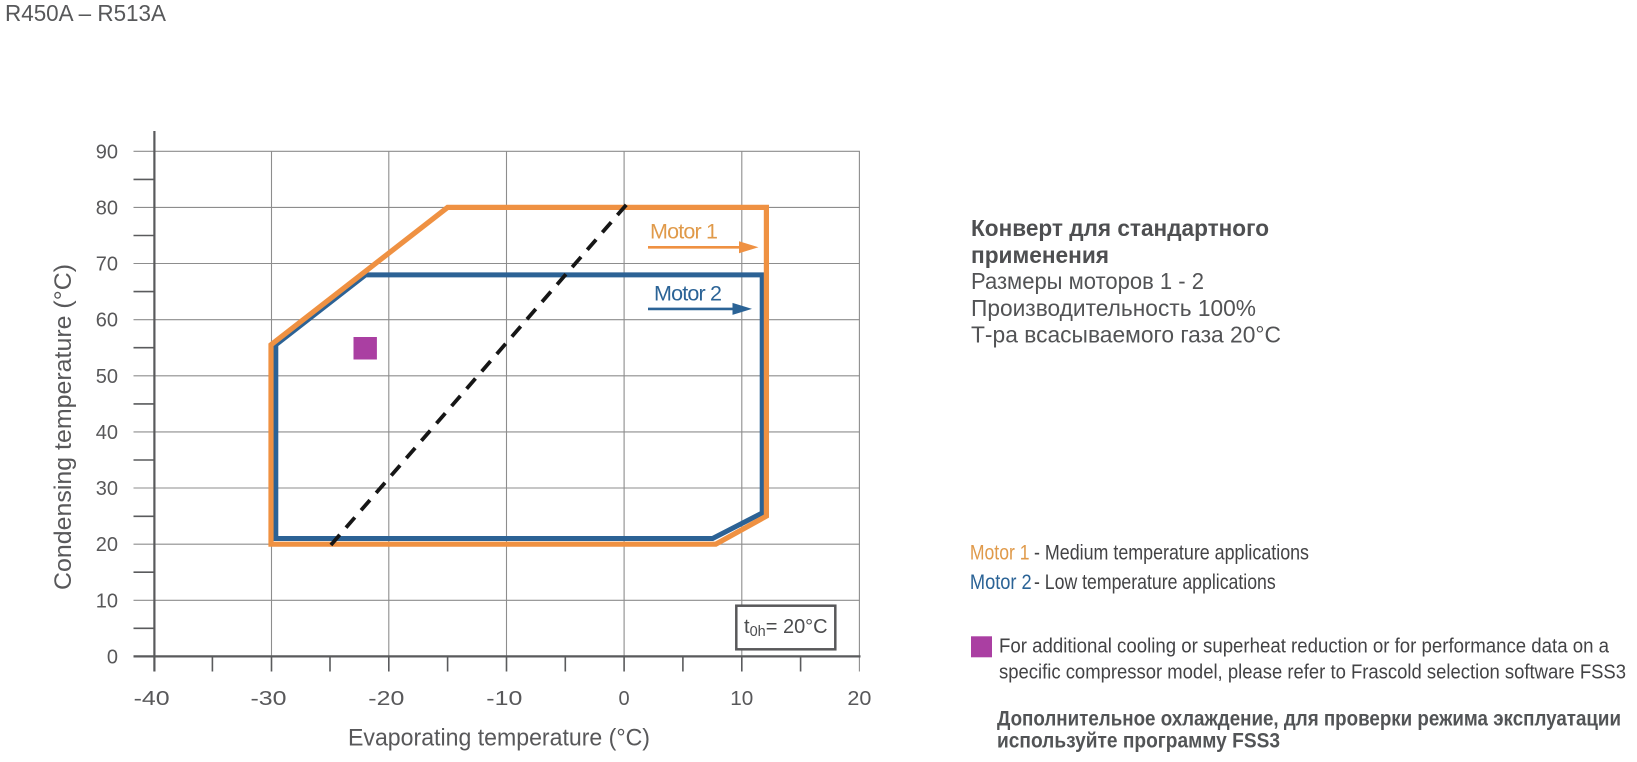 The height and width of the screenshot is (762, 1637). I want to click on svg-text: -20, so click(386, 699).